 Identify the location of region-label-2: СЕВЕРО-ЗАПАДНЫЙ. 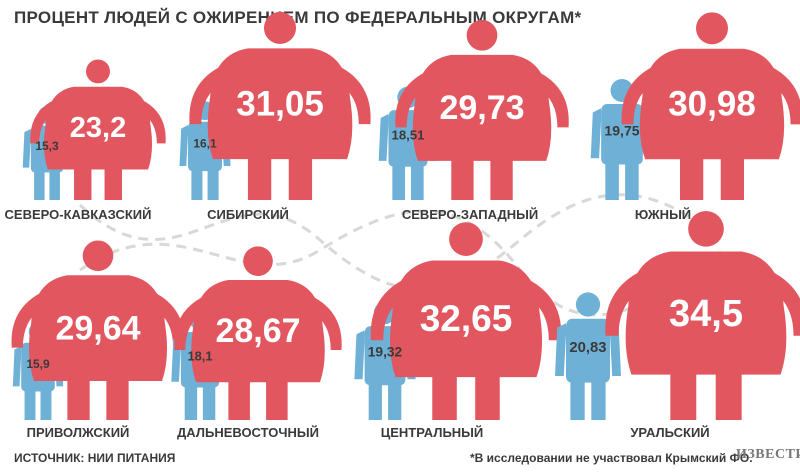
(470, 214).